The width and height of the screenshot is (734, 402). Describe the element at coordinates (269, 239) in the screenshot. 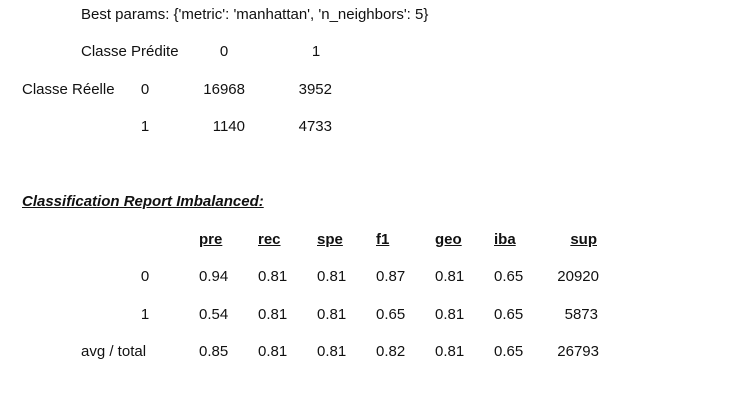

I see `report-header-rec: rec` at that location.